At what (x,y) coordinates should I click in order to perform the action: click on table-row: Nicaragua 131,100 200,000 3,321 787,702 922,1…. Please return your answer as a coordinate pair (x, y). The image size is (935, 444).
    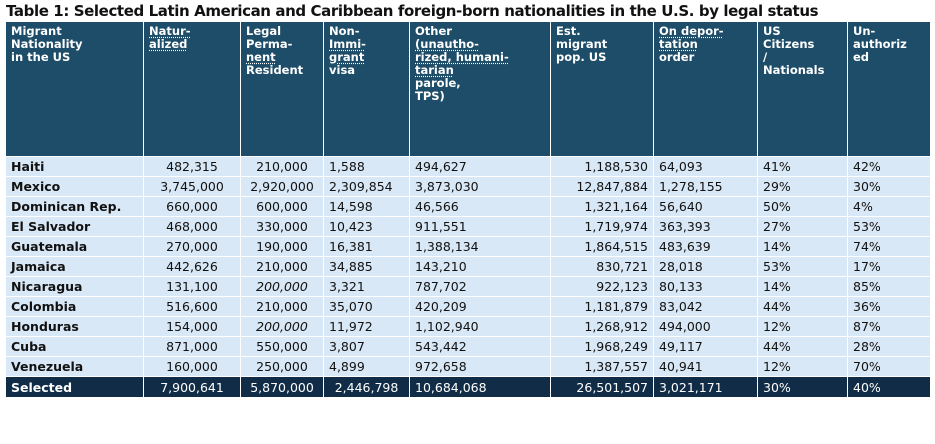
    Looking at the image, I should click on (468, 286).